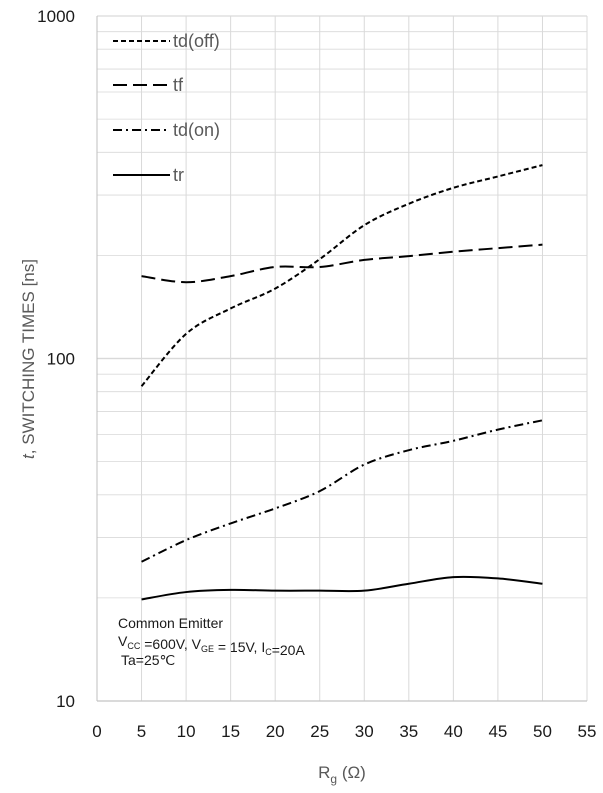 Image resolution: width=603 pixels, height=793 pixels. I want to click on y-axis-title-italic: t, so click(28, 456).